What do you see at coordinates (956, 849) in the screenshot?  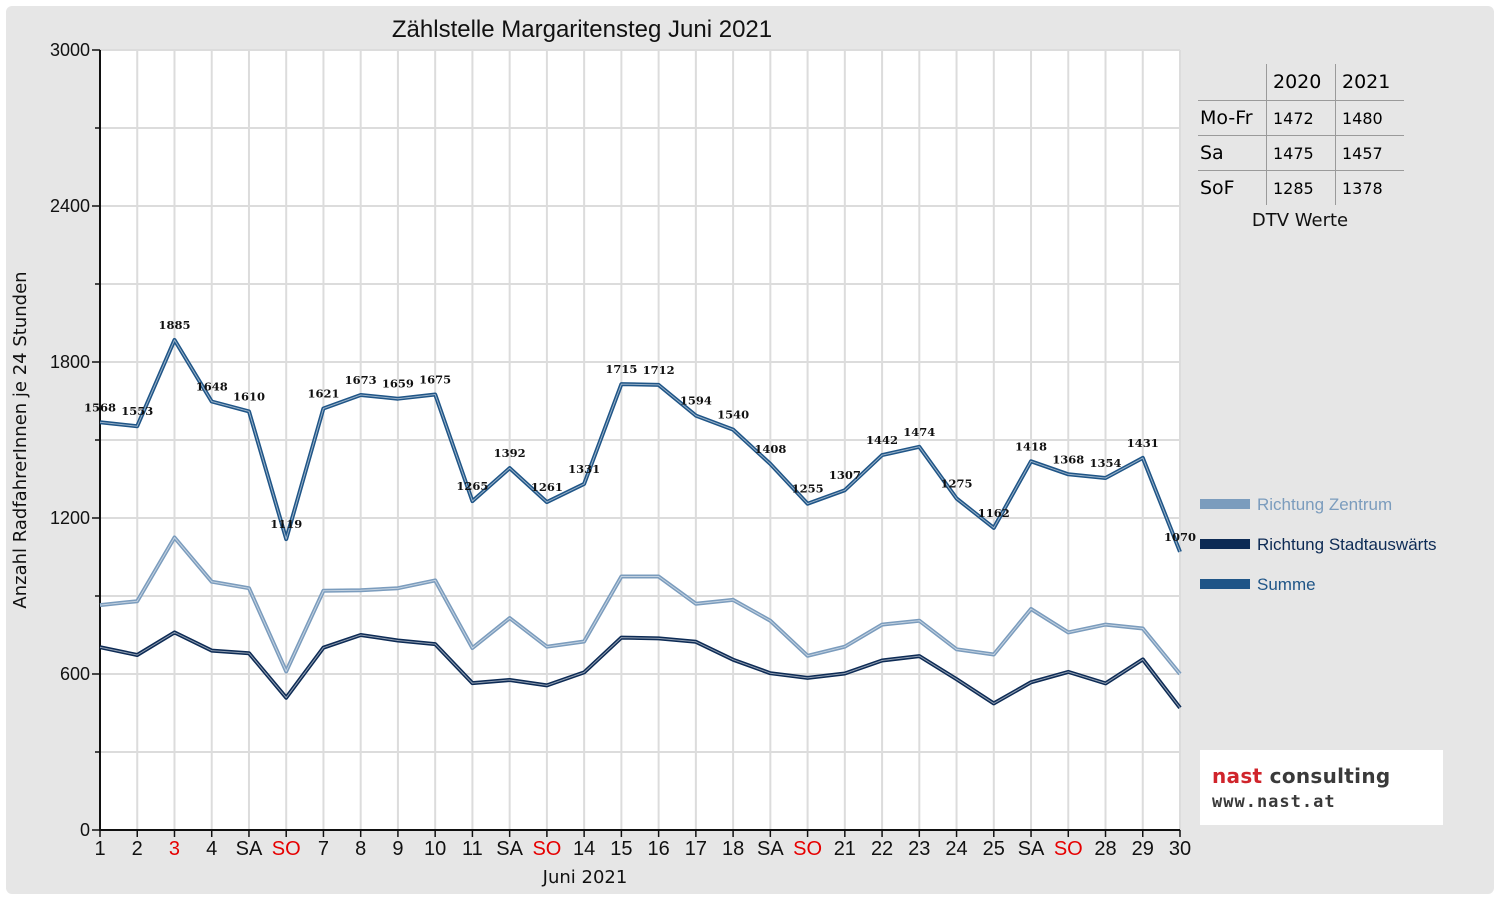 I see `x-tick-label: 24` at bounding box center [956, 849].